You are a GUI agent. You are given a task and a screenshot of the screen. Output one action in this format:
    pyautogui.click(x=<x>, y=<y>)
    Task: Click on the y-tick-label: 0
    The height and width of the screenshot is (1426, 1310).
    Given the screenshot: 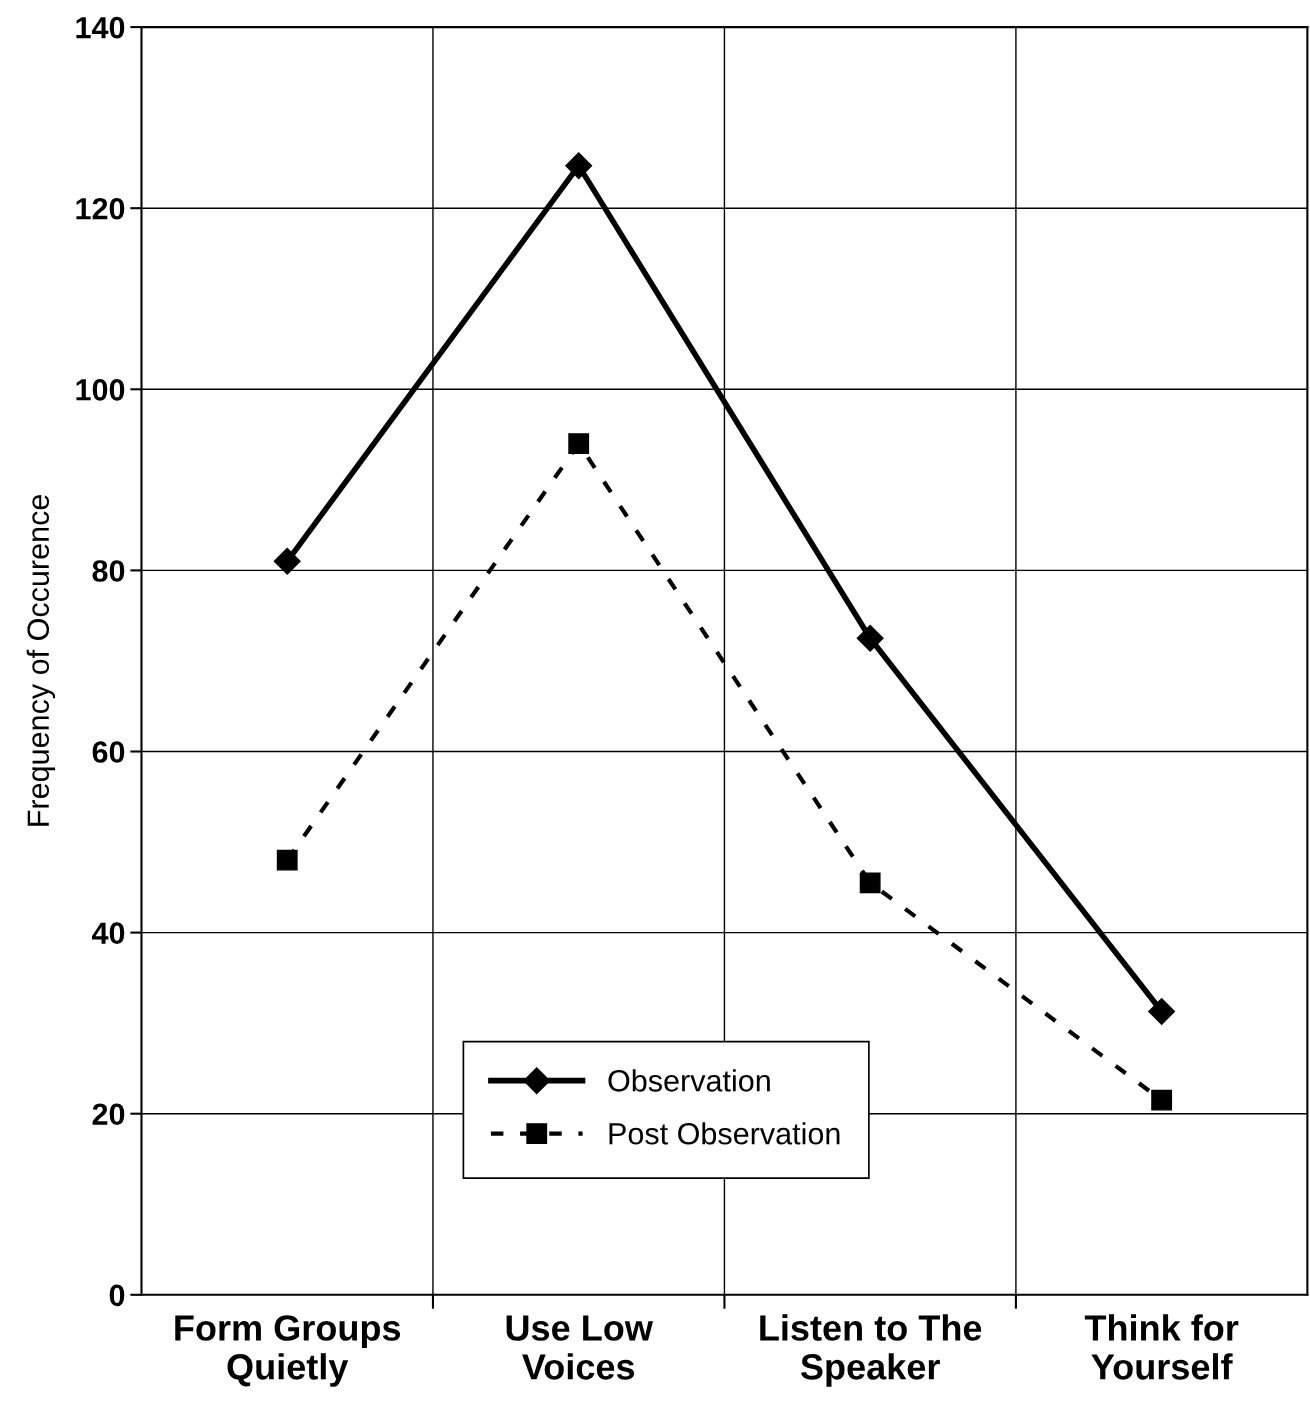 What is the action you would take?
    pyautogui.click(x=117, y=1295)
    